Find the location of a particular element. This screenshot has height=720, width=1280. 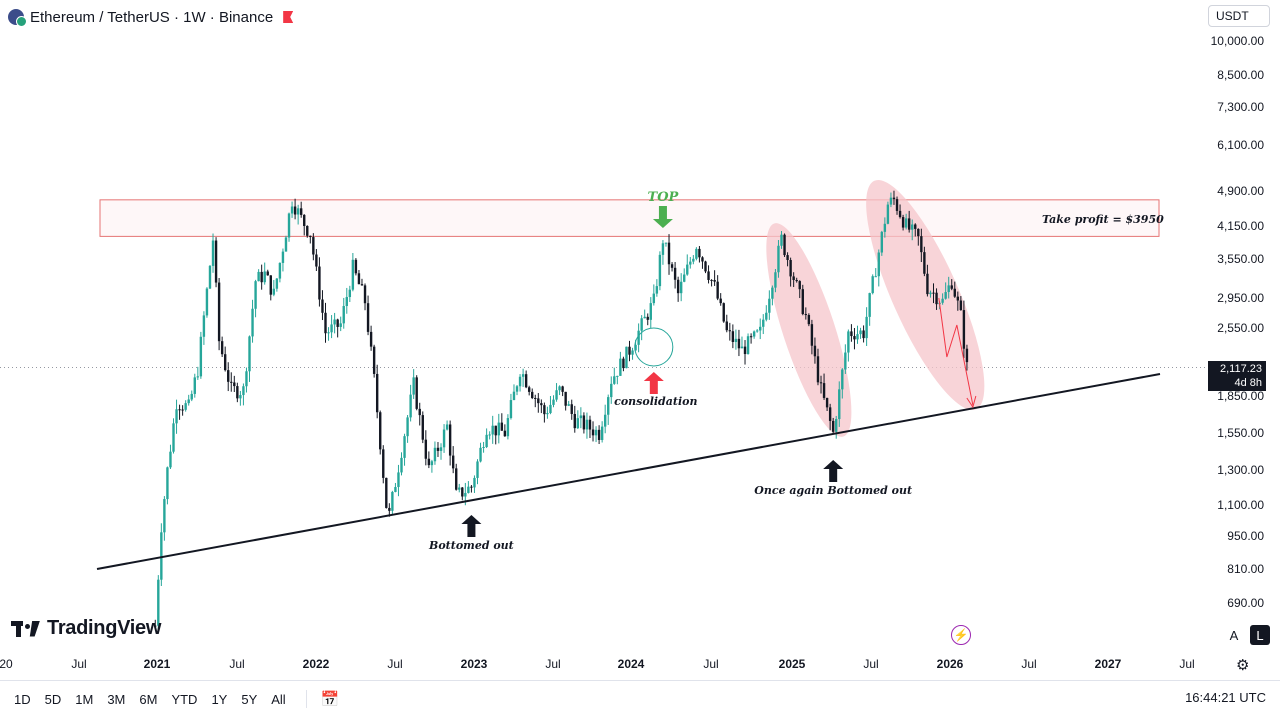

tf-5y: 5Y is located at coordinates (249, 699).